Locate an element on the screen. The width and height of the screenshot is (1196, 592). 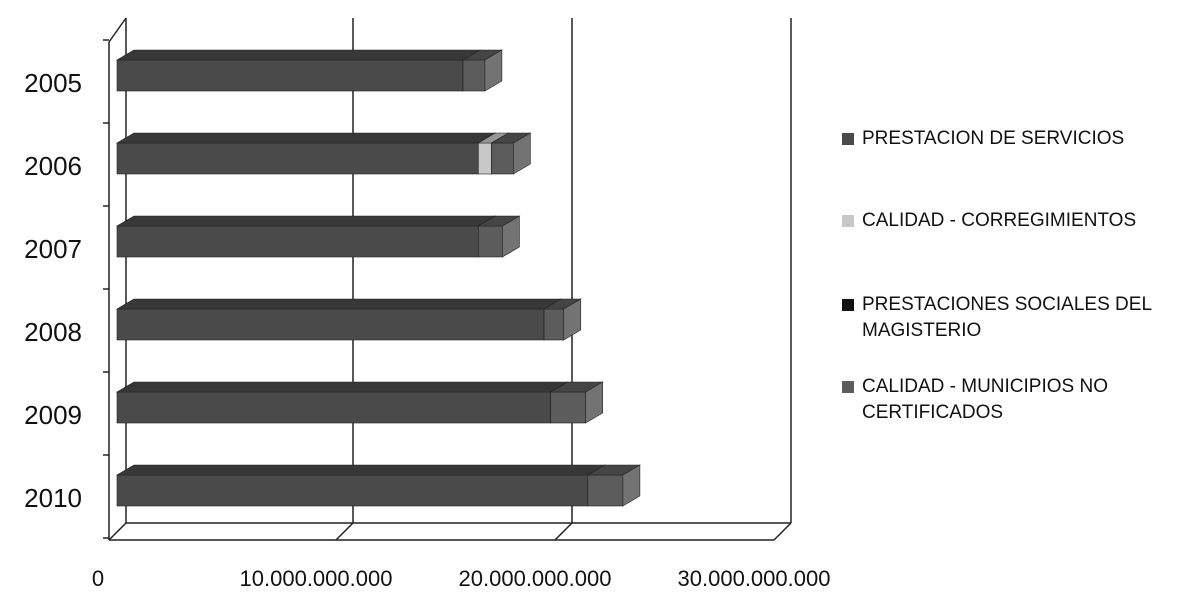
y-axis-top-edge is located at coordinates (117, 30).